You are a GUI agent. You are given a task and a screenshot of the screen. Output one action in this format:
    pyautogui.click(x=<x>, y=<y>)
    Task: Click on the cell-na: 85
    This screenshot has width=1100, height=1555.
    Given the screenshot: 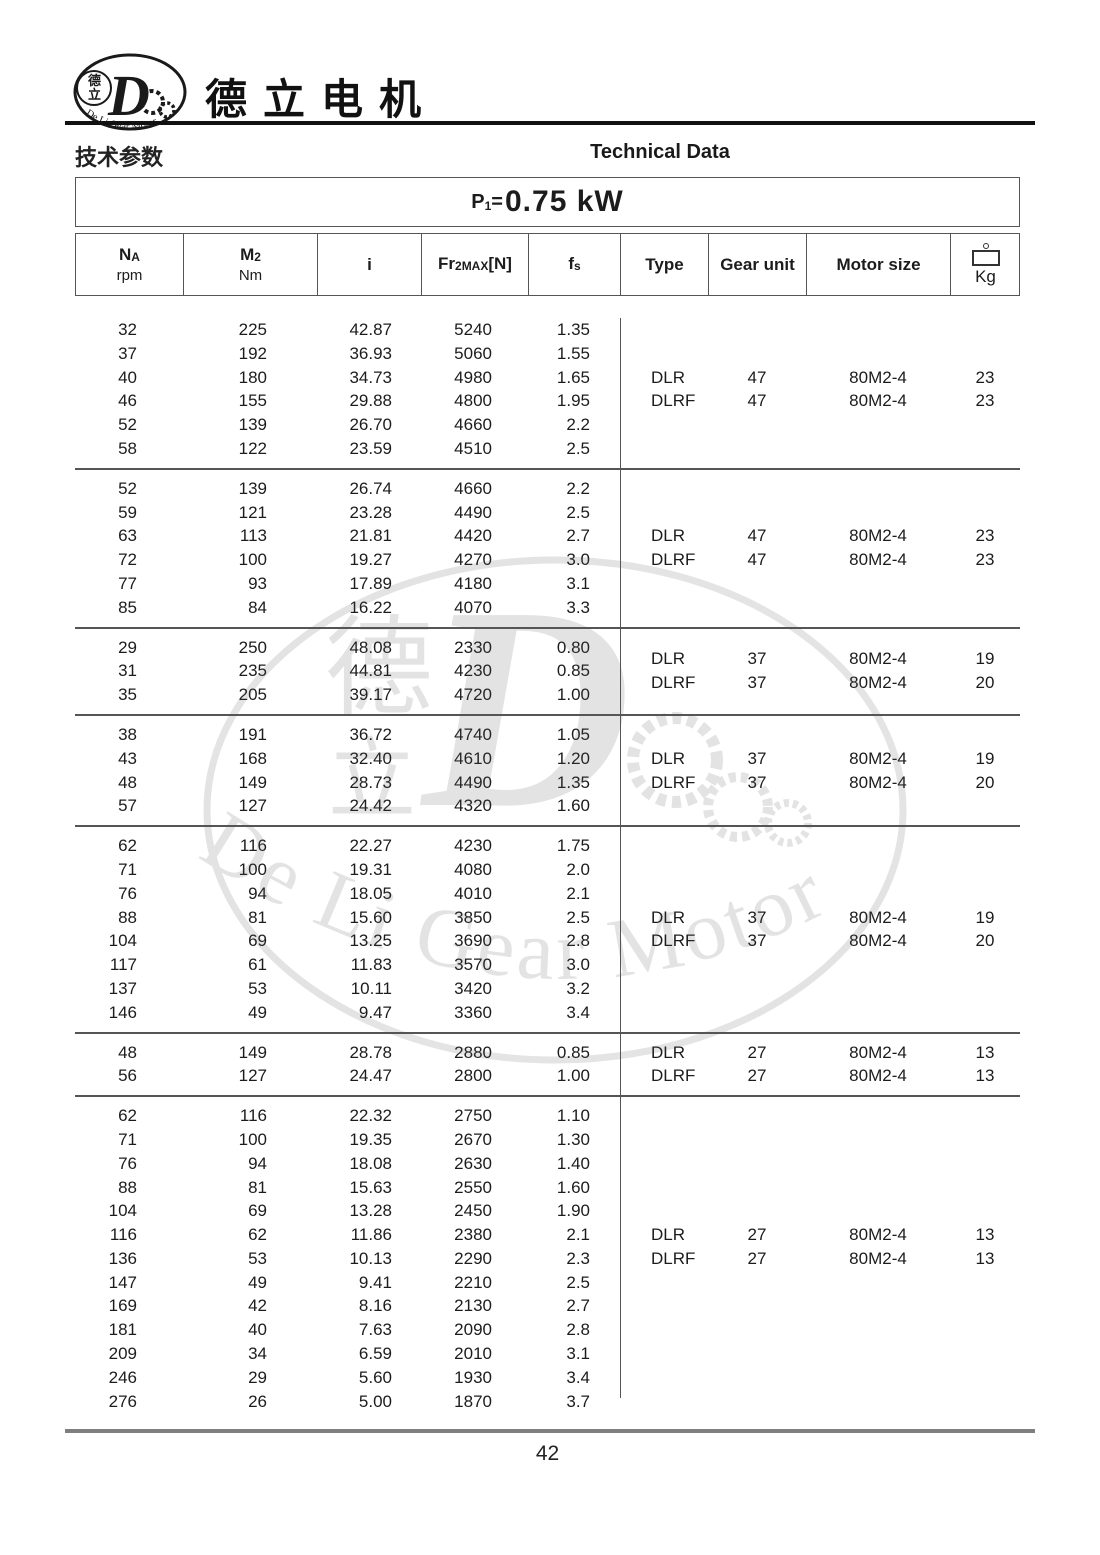 What is the action you would take?
    pyautogui.click(x=127, y=607)
    